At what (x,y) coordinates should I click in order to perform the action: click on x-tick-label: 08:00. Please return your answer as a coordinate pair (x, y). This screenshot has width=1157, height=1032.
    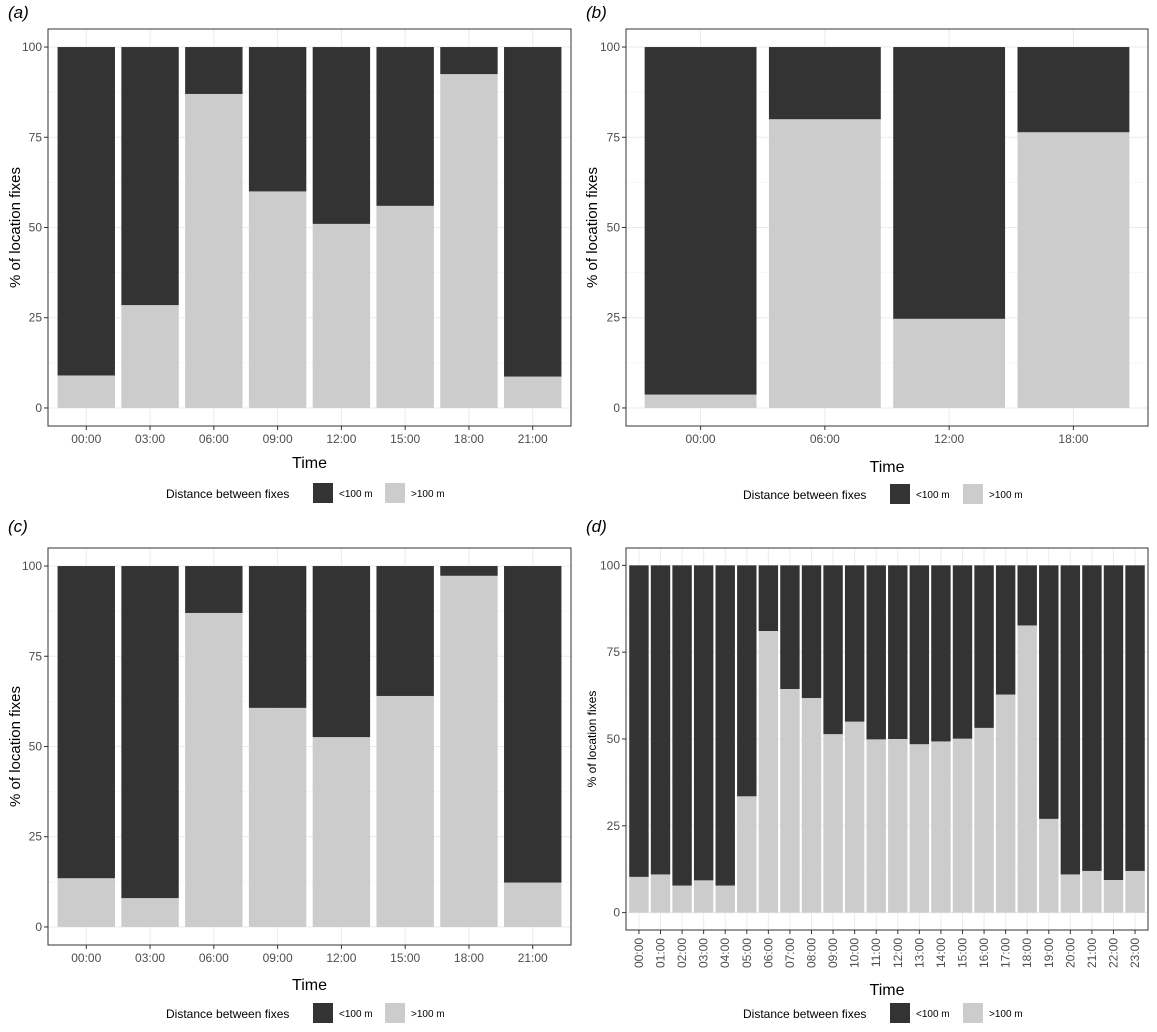
    Looking at the image, I should click on (812, 953).